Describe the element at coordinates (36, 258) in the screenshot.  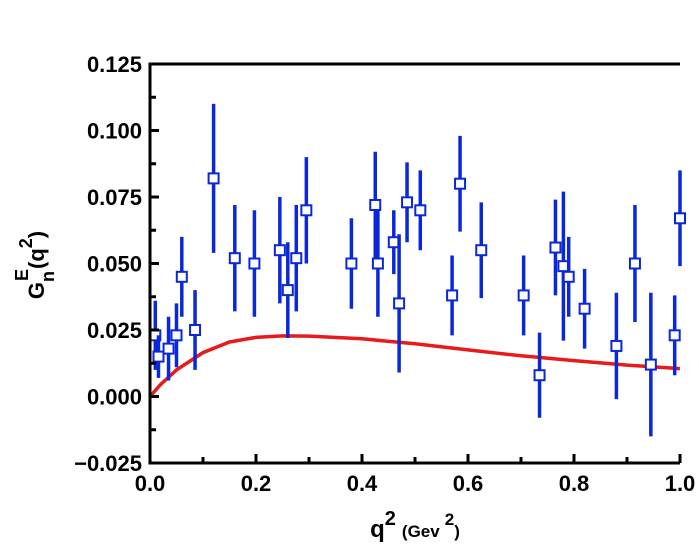
I see `y-axis-title-arg: (q` at that location.